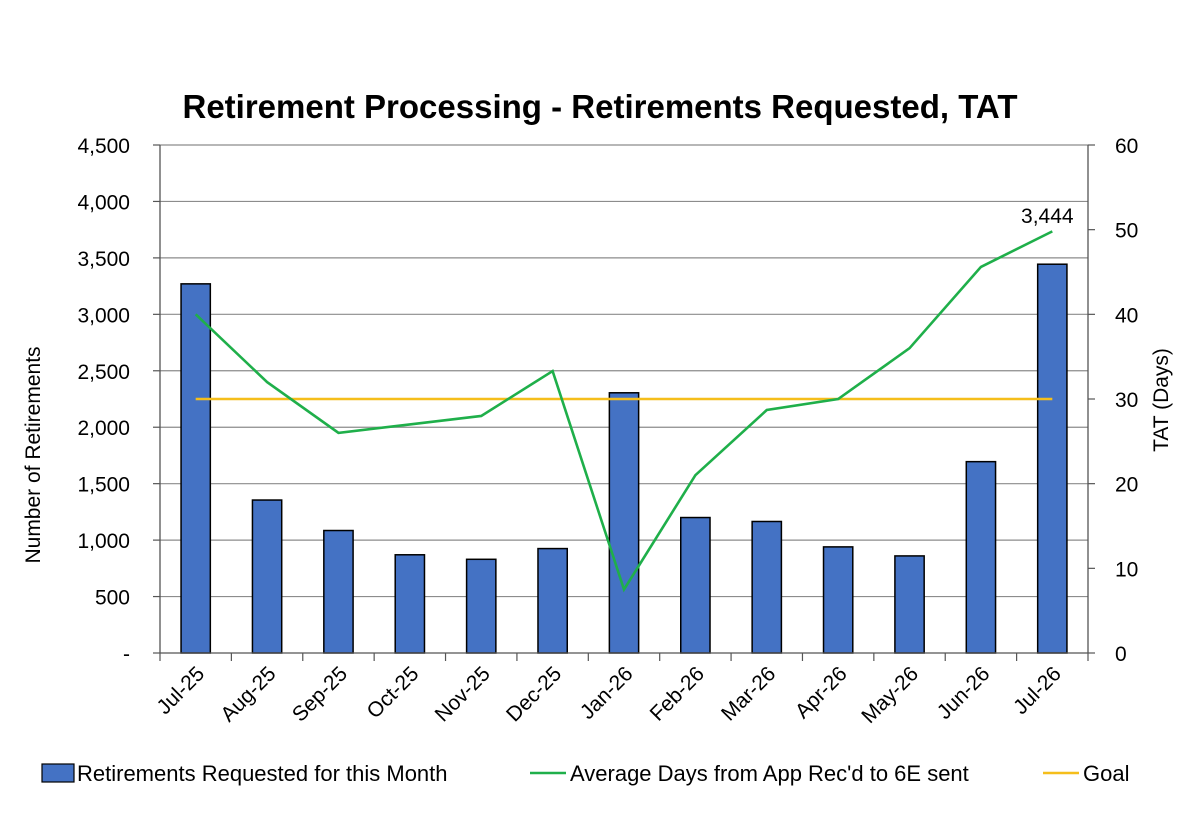 The height and width of the screenshot is (816, 1200). I want to click on x-tick-label: Jul-25, so click(181, 690).